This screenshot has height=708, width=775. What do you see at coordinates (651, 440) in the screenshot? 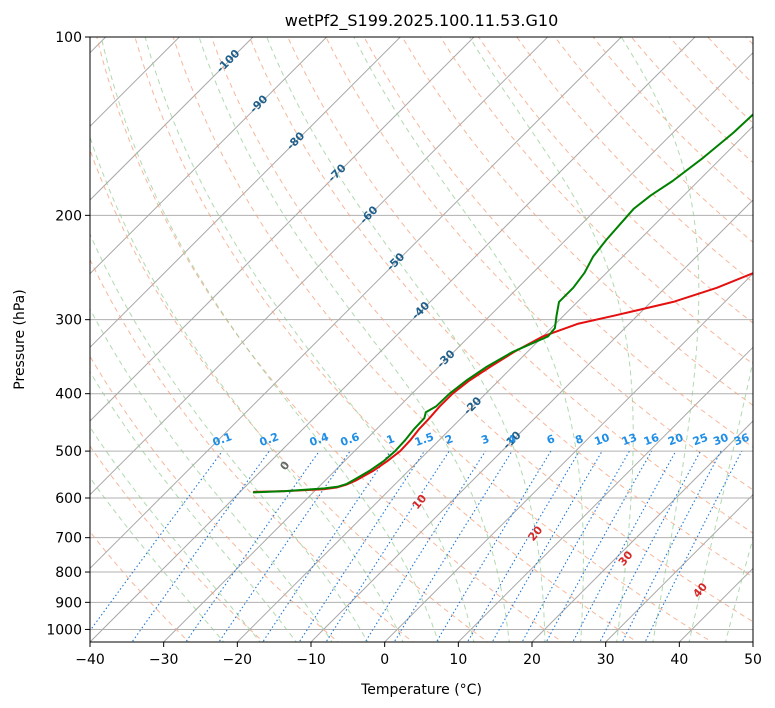
I see `mixing-ratio-label: 16` at bounding box center [651, 440].